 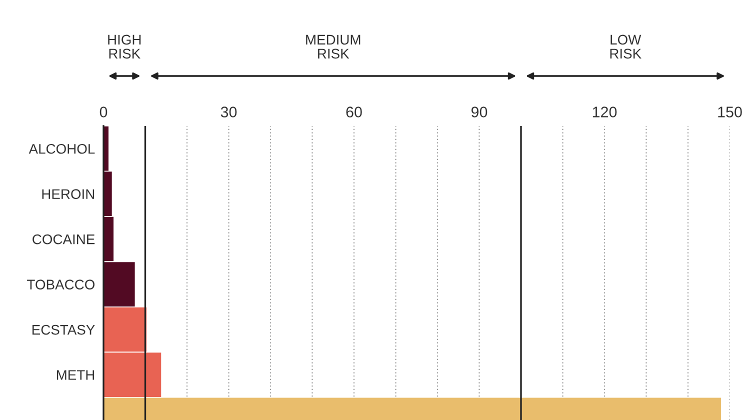 I want to click on text: MEDIUM RISK, so click(x=333, y=46).